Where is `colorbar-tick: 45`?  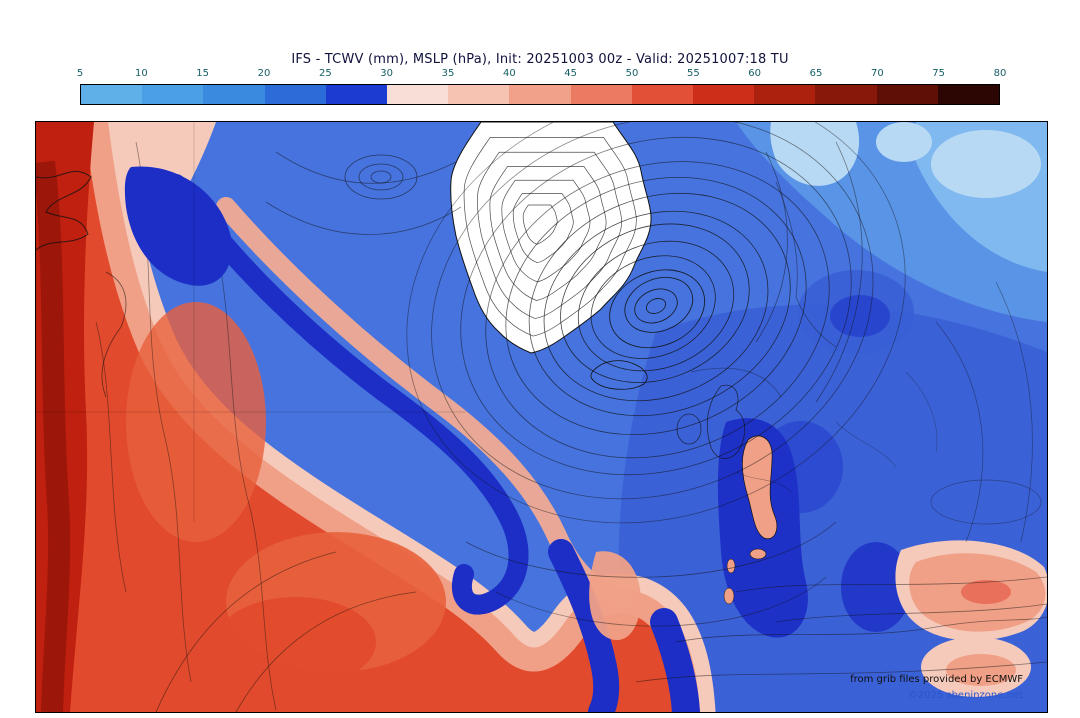 colorbar-tick: 45 is located at coordinates (571, 73).